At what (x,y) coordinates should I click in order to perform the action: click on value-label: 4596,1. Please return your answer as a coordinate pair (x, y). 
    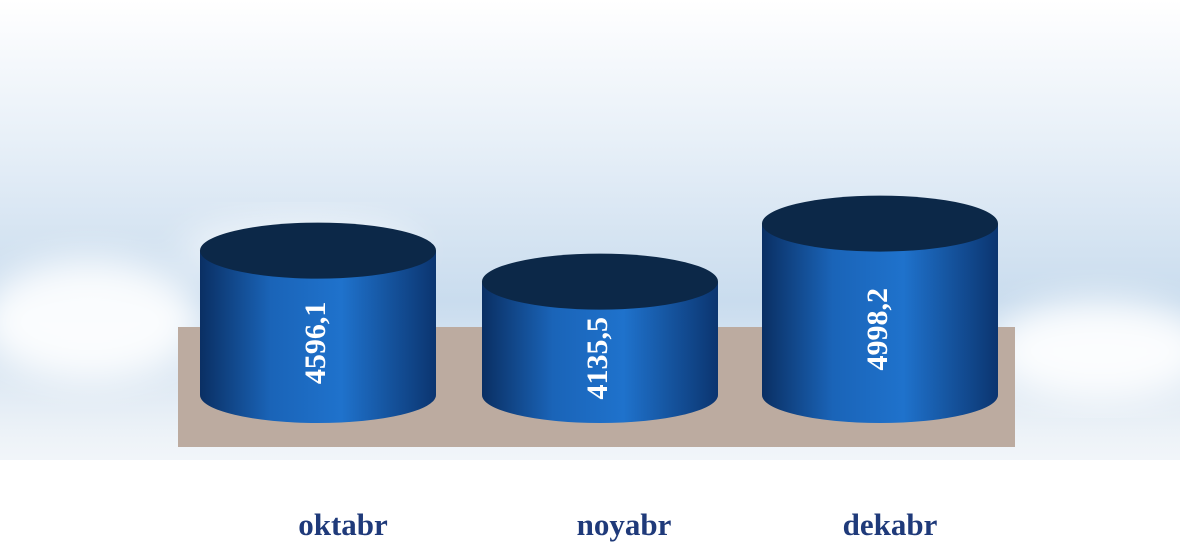
    Looking at the image, I should click on (315, 343).